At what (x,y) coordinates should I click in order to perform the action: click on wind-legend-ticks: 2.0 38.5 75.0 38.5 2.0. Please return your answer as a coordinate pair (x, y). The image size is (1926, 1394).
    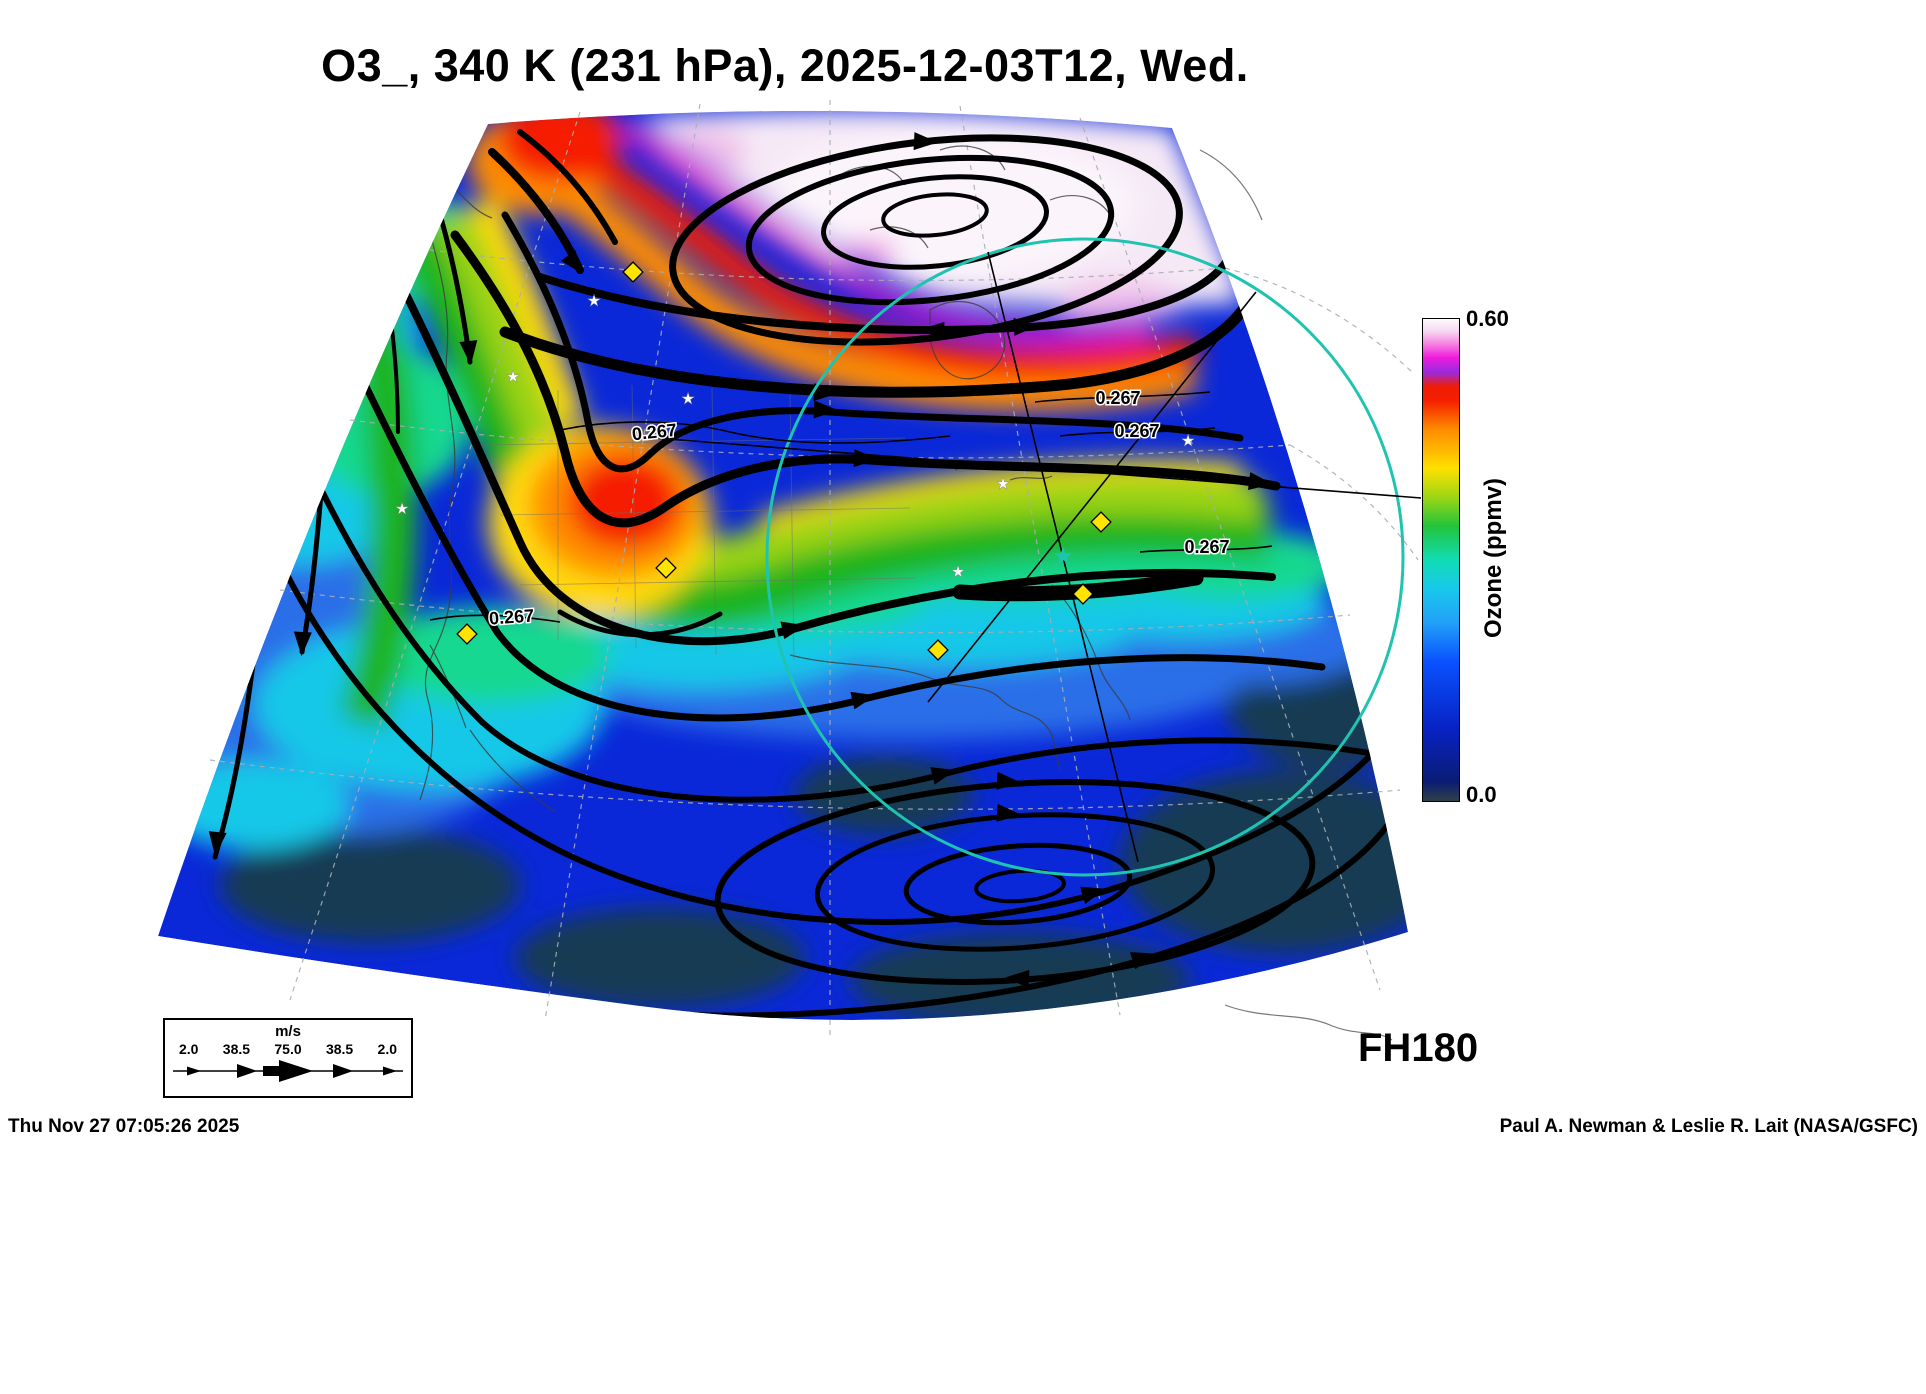
    Looking at the image, I should click on (288, 1049).